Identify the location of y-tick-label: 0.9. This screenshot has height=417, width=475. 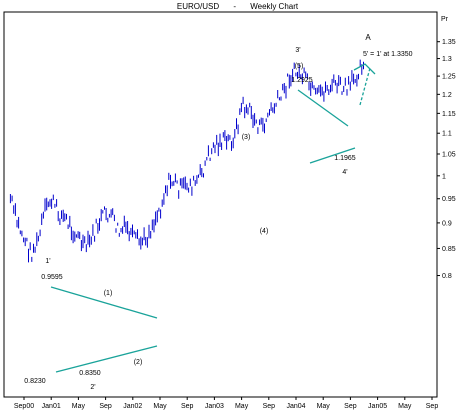
(447, 223).